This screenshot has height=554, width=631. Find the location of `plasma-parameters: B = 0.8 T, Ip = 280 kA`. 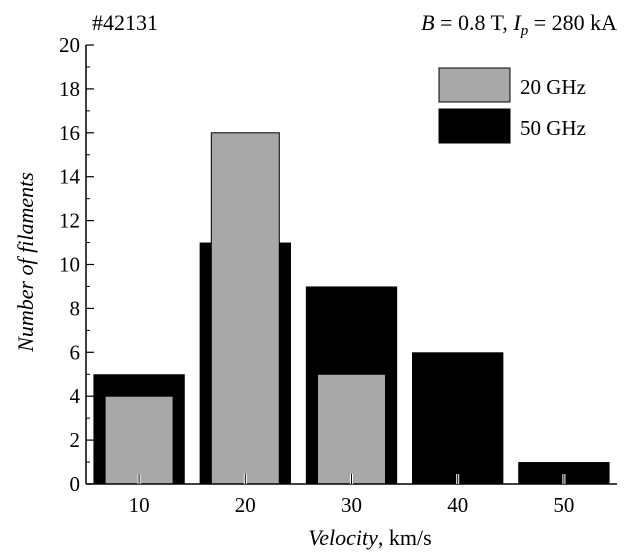

plasma-parameters: B = 0.8 T, Ip = 280 kA is located at coordinates (519, 24).